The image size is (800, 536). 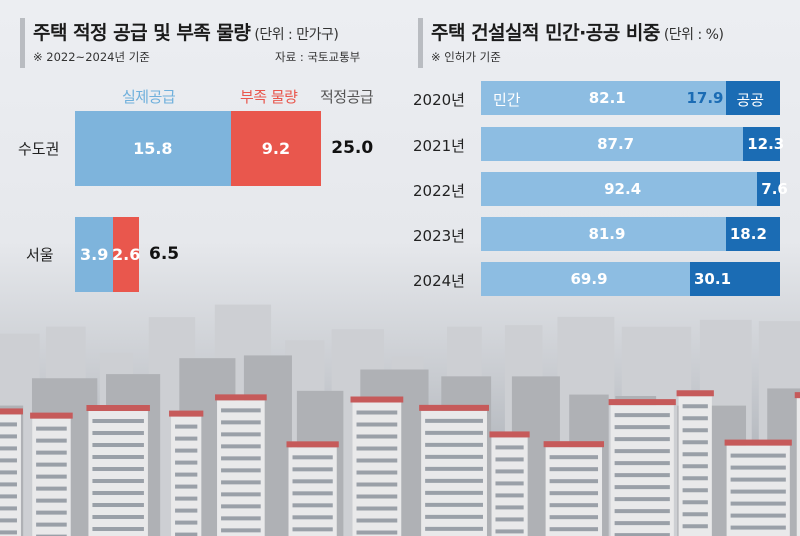 I want to click on right-title: 주택 건설실적 민간·공공 비중 (단위 : %), so click(x=577, y=31).